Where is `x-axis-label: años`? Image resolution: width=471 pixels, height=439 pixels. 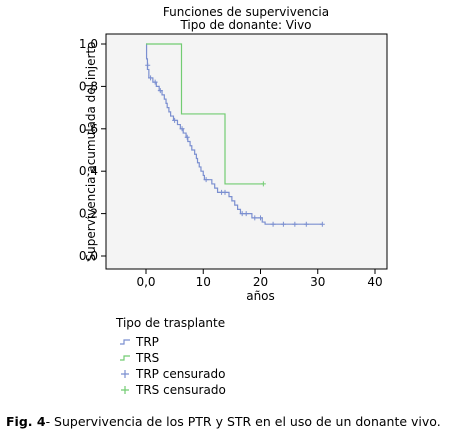 x-axis-label: años is located at coordinates (260, 296).